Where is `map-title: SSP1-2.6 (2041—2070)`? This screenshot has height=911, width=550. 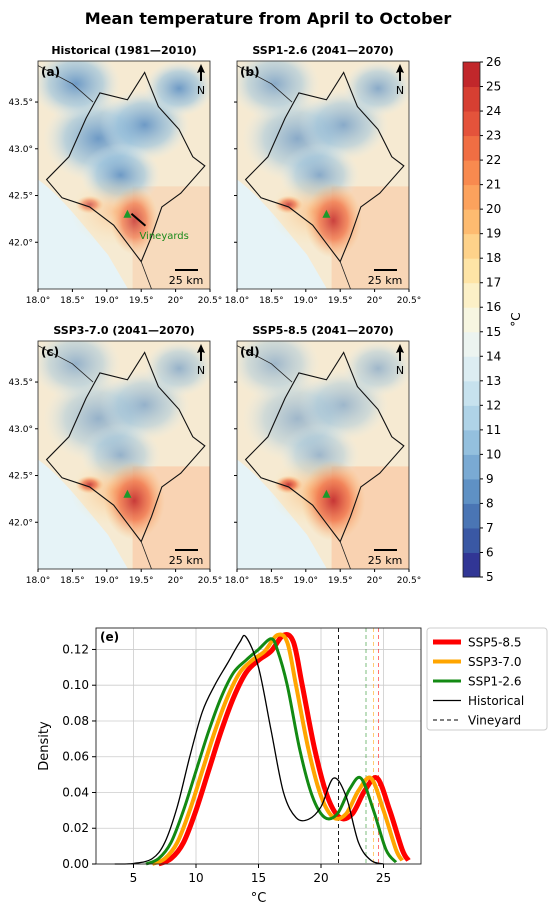
map-title: SSP1-2.6 (2041—2070) is located at coordinates (322, 50).